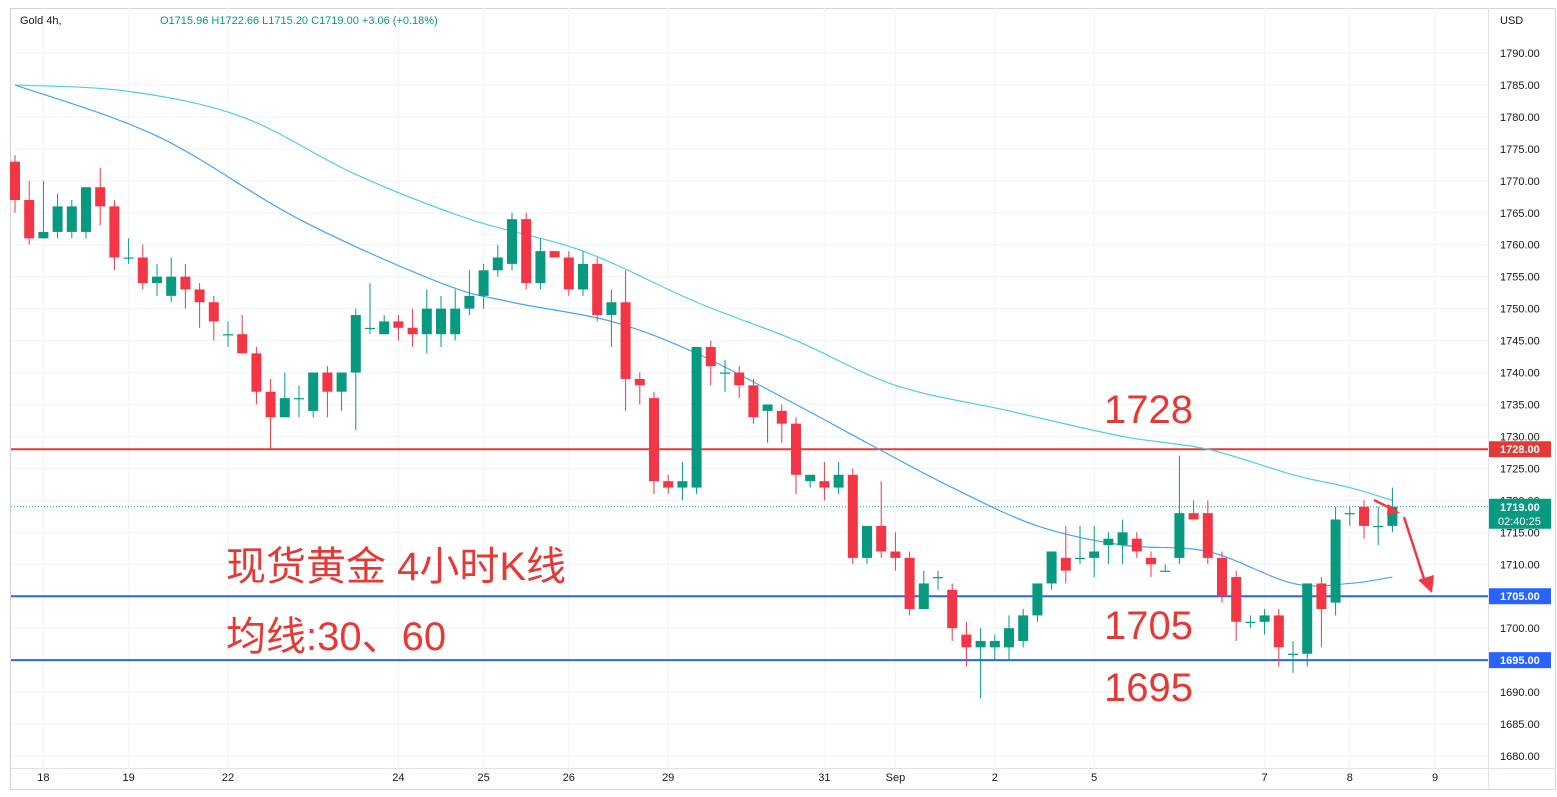 The height and width of the screenshot is (797, 1557). What do you see at coordinates (1148, 626) in the screenshot?
I see `annotation-support-1705: 1705` at bounding box center [1148, 626].